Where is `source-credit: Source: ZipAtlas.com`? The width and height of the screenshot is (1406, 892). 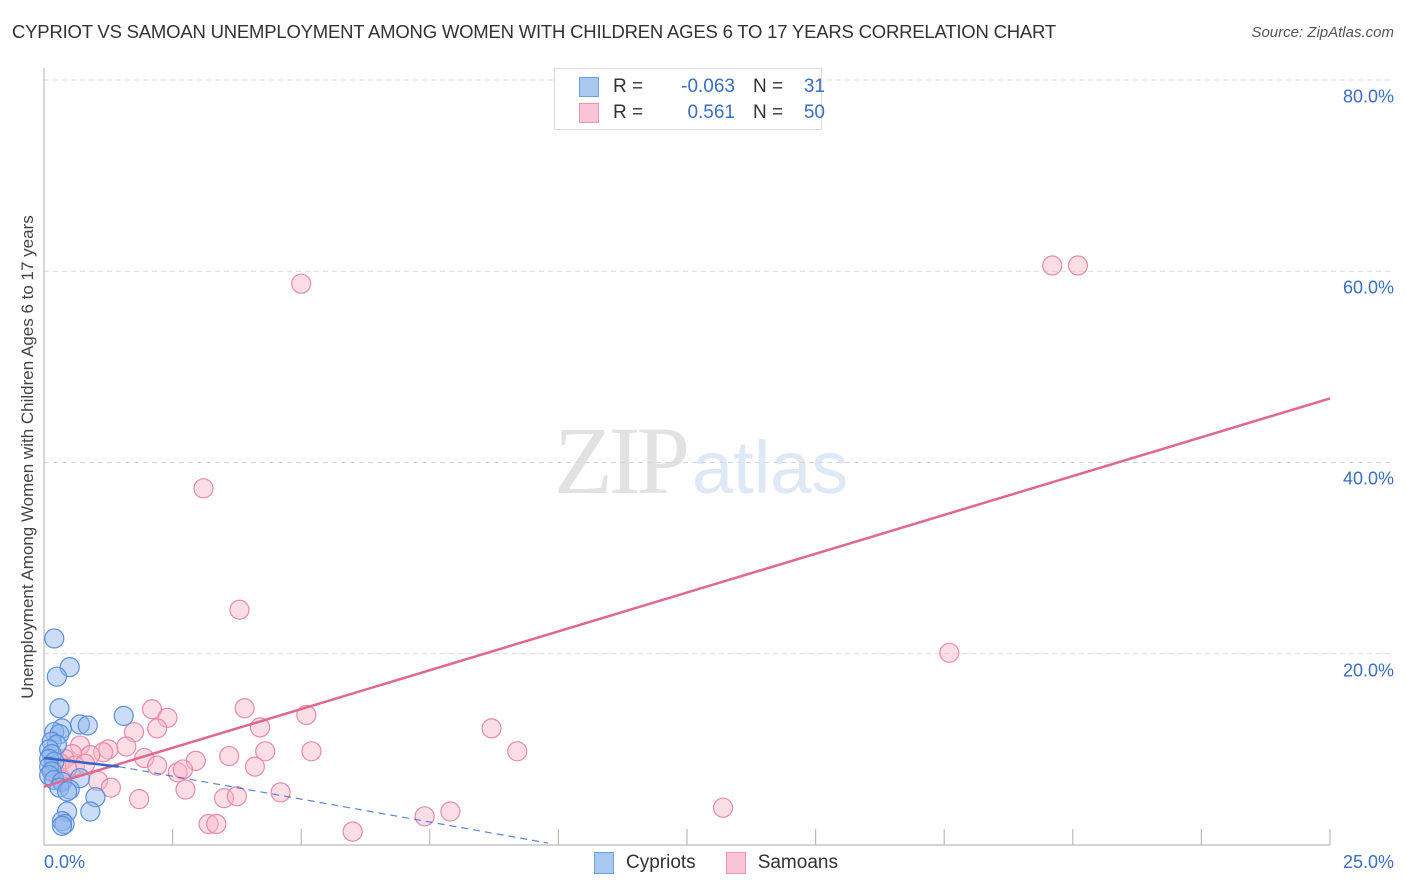
source-credit: Source: ZipAtlas.com is located at coordinates (1322, 32).